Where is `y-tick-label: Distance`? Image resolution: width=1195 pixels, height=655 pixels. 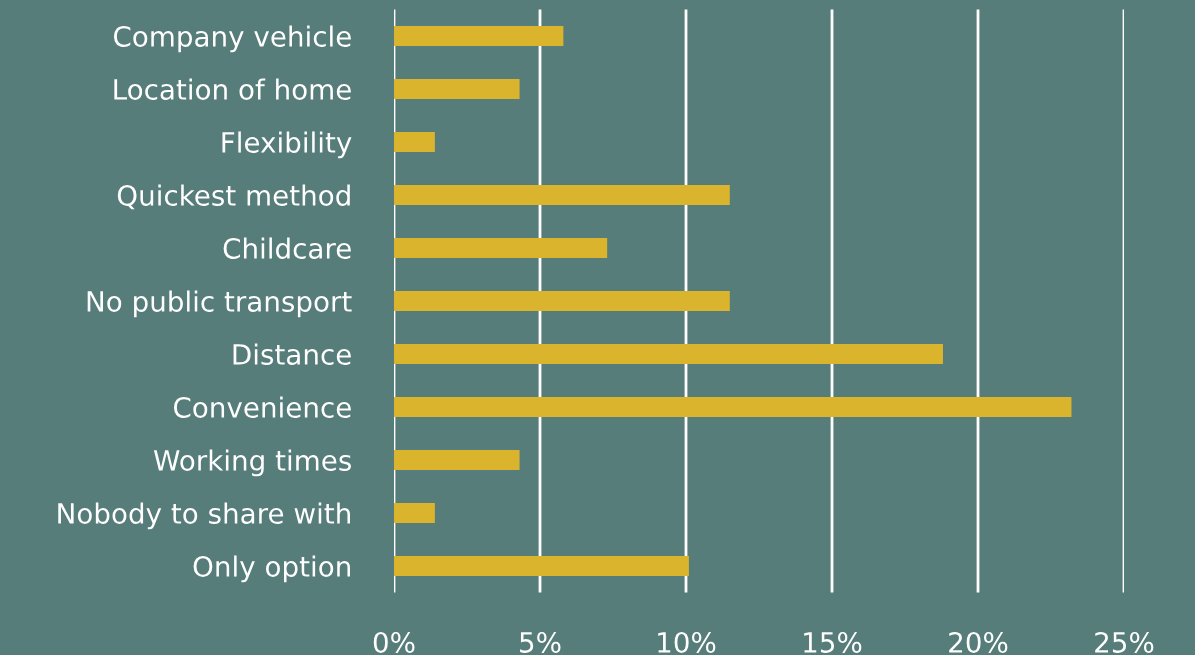 y-tick-label: Distance is located at coordinates (292, 354).